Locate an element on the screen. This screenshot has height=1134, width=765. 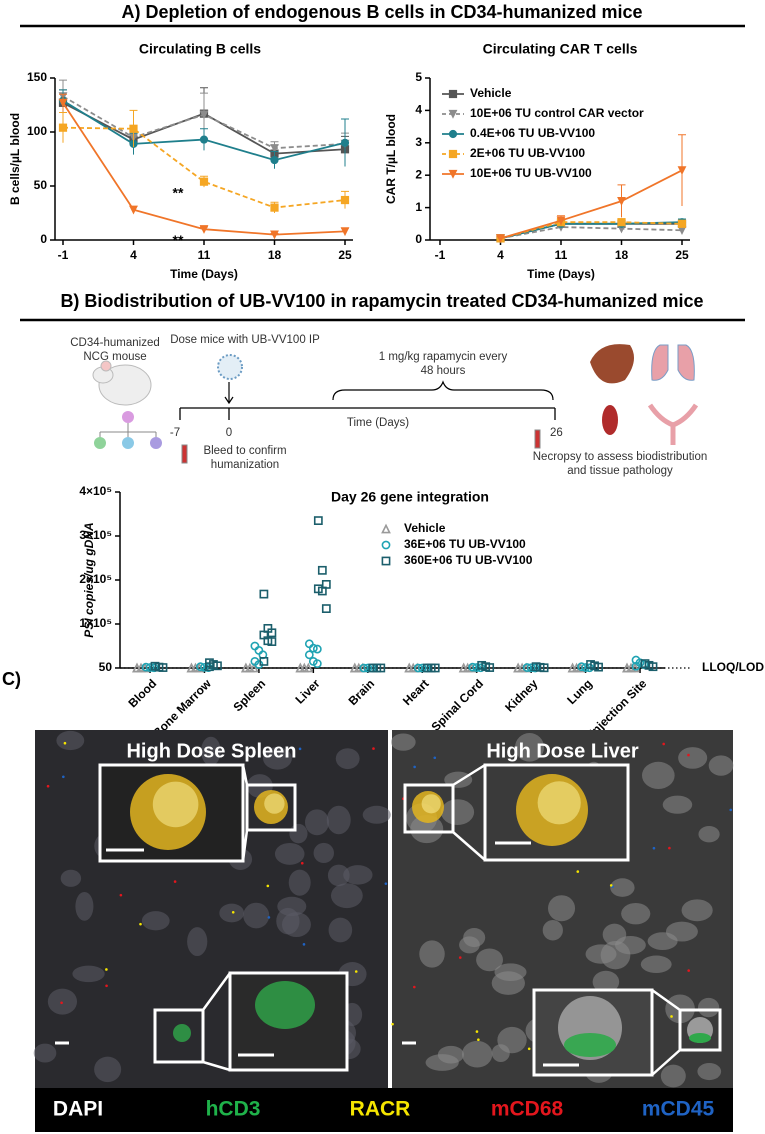
organ-liver is located at coordinates (612, 364).